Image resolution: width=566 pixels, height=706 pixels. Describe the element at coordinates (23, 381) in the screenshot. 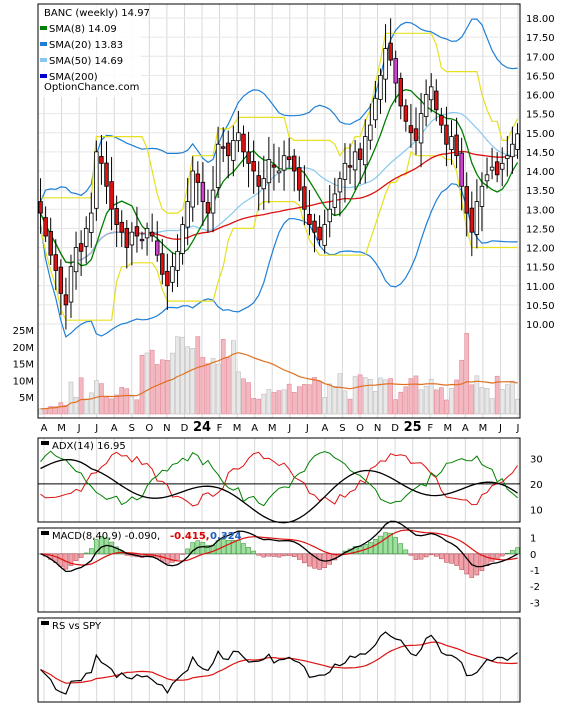

I see `volume-tick-label: 10M` at that location.